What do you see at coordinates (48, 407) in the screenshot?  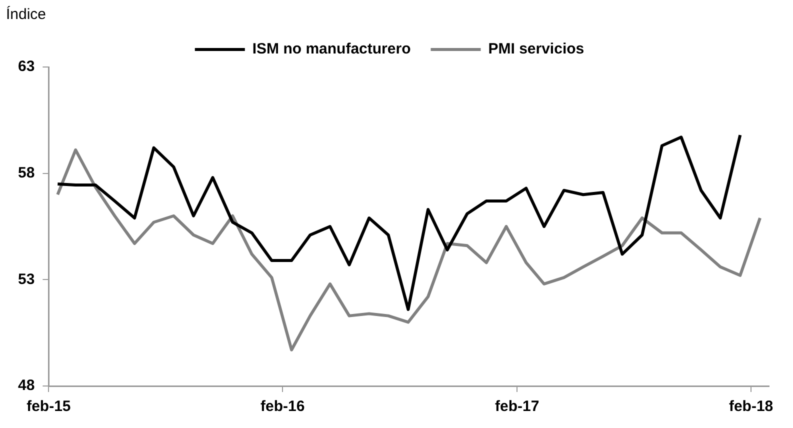 I see `x-tick-label: feb-15` at bounding box center [48, 407].